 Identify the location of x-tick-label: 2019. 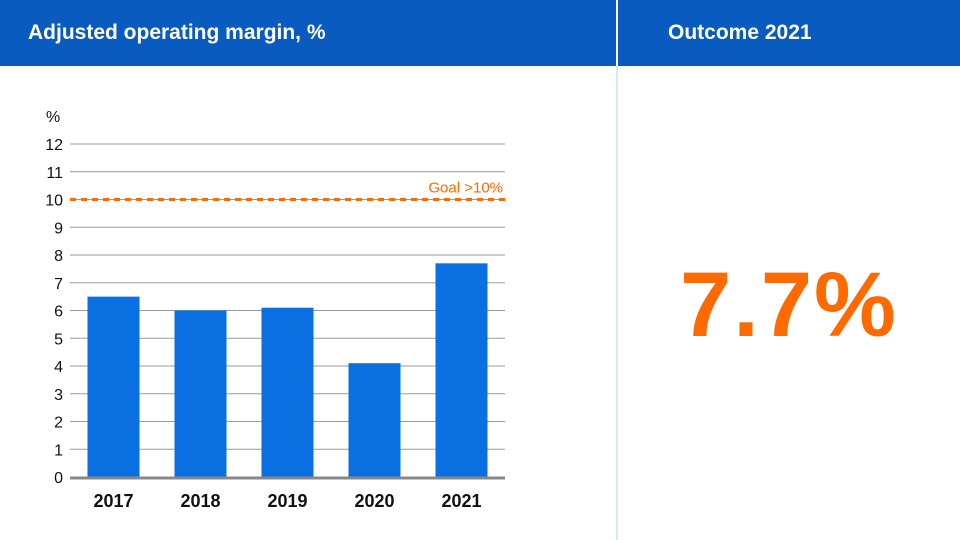
(287, 501).